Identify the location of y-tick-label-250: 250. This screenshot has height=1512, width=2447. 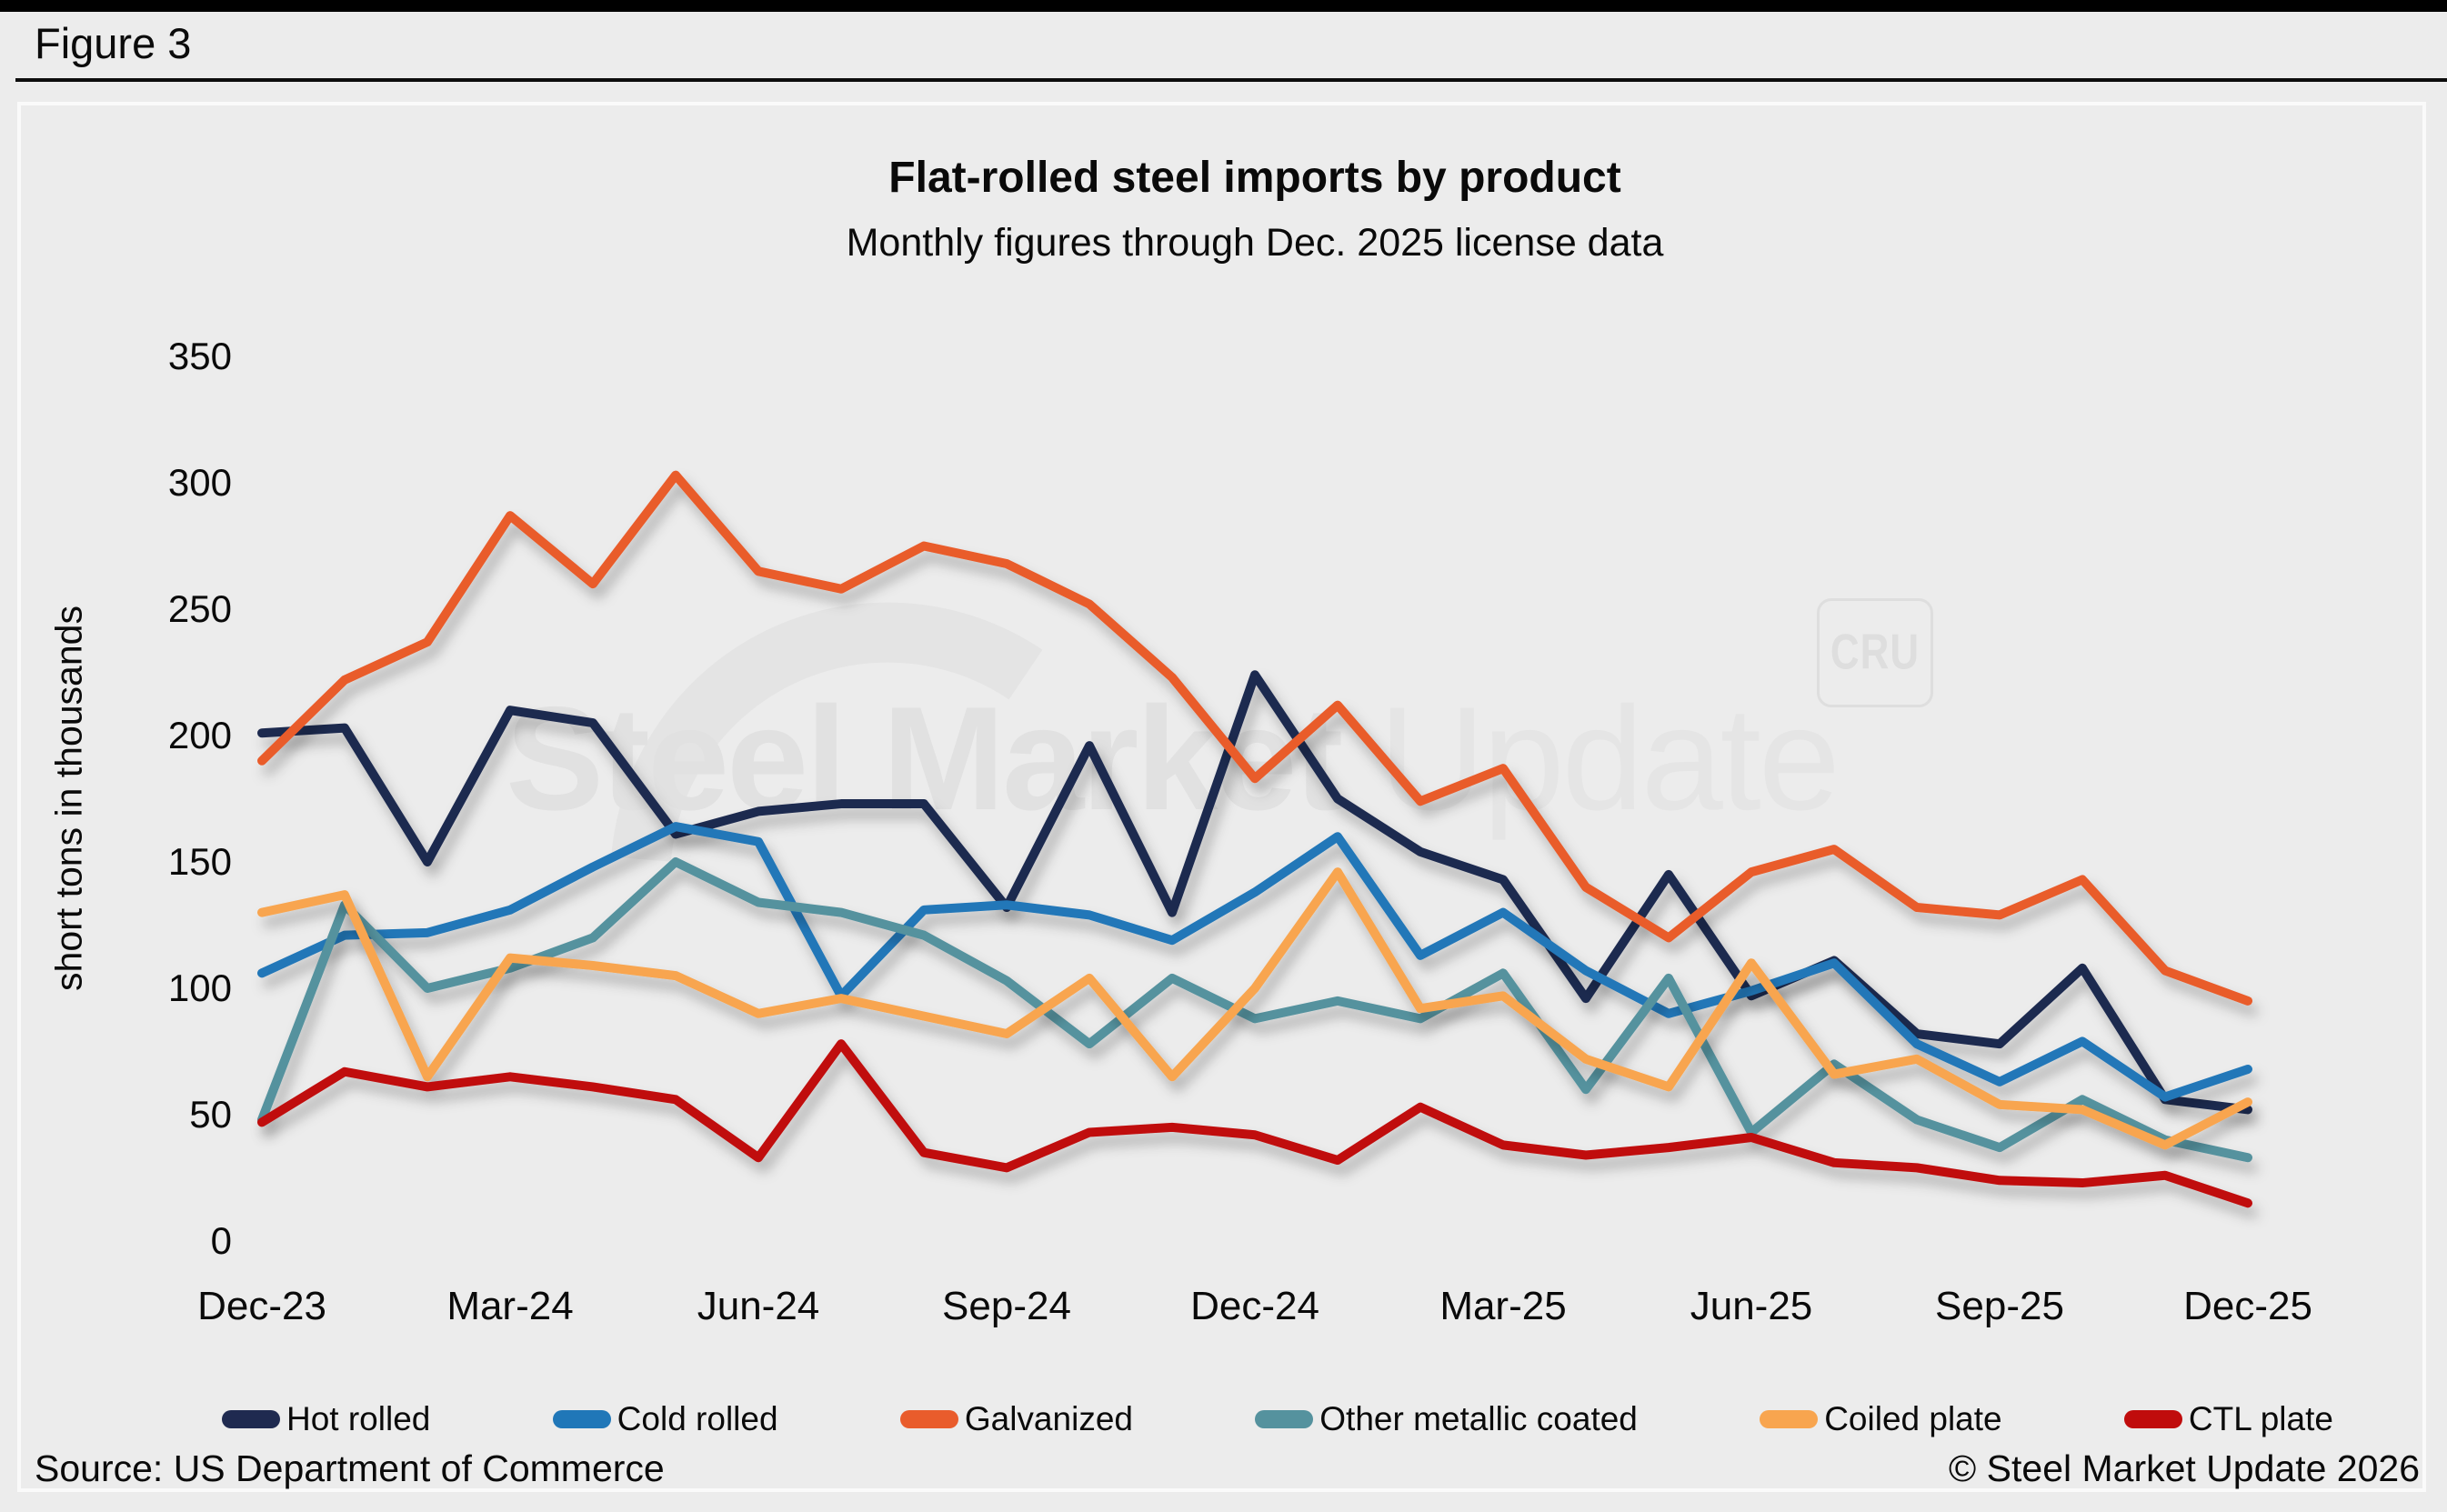
(200, 608).